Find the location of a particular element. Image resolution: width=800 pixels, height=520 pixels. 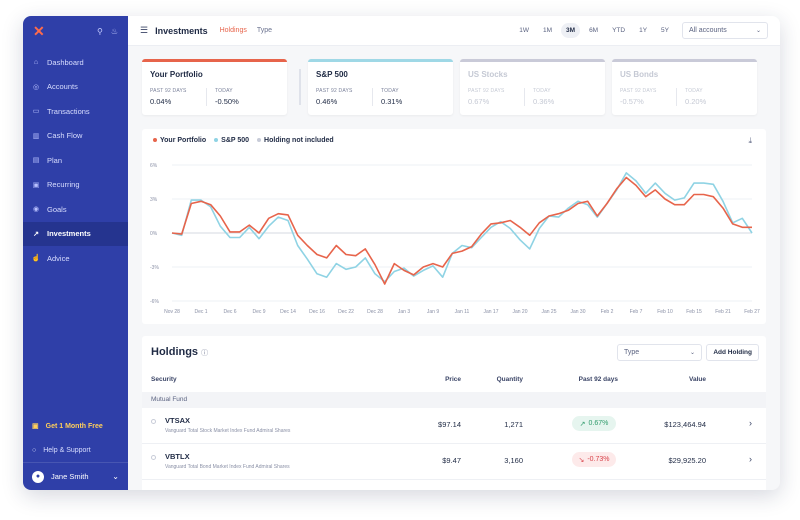

range-1m: 1M is located at coordinates (548, 30).